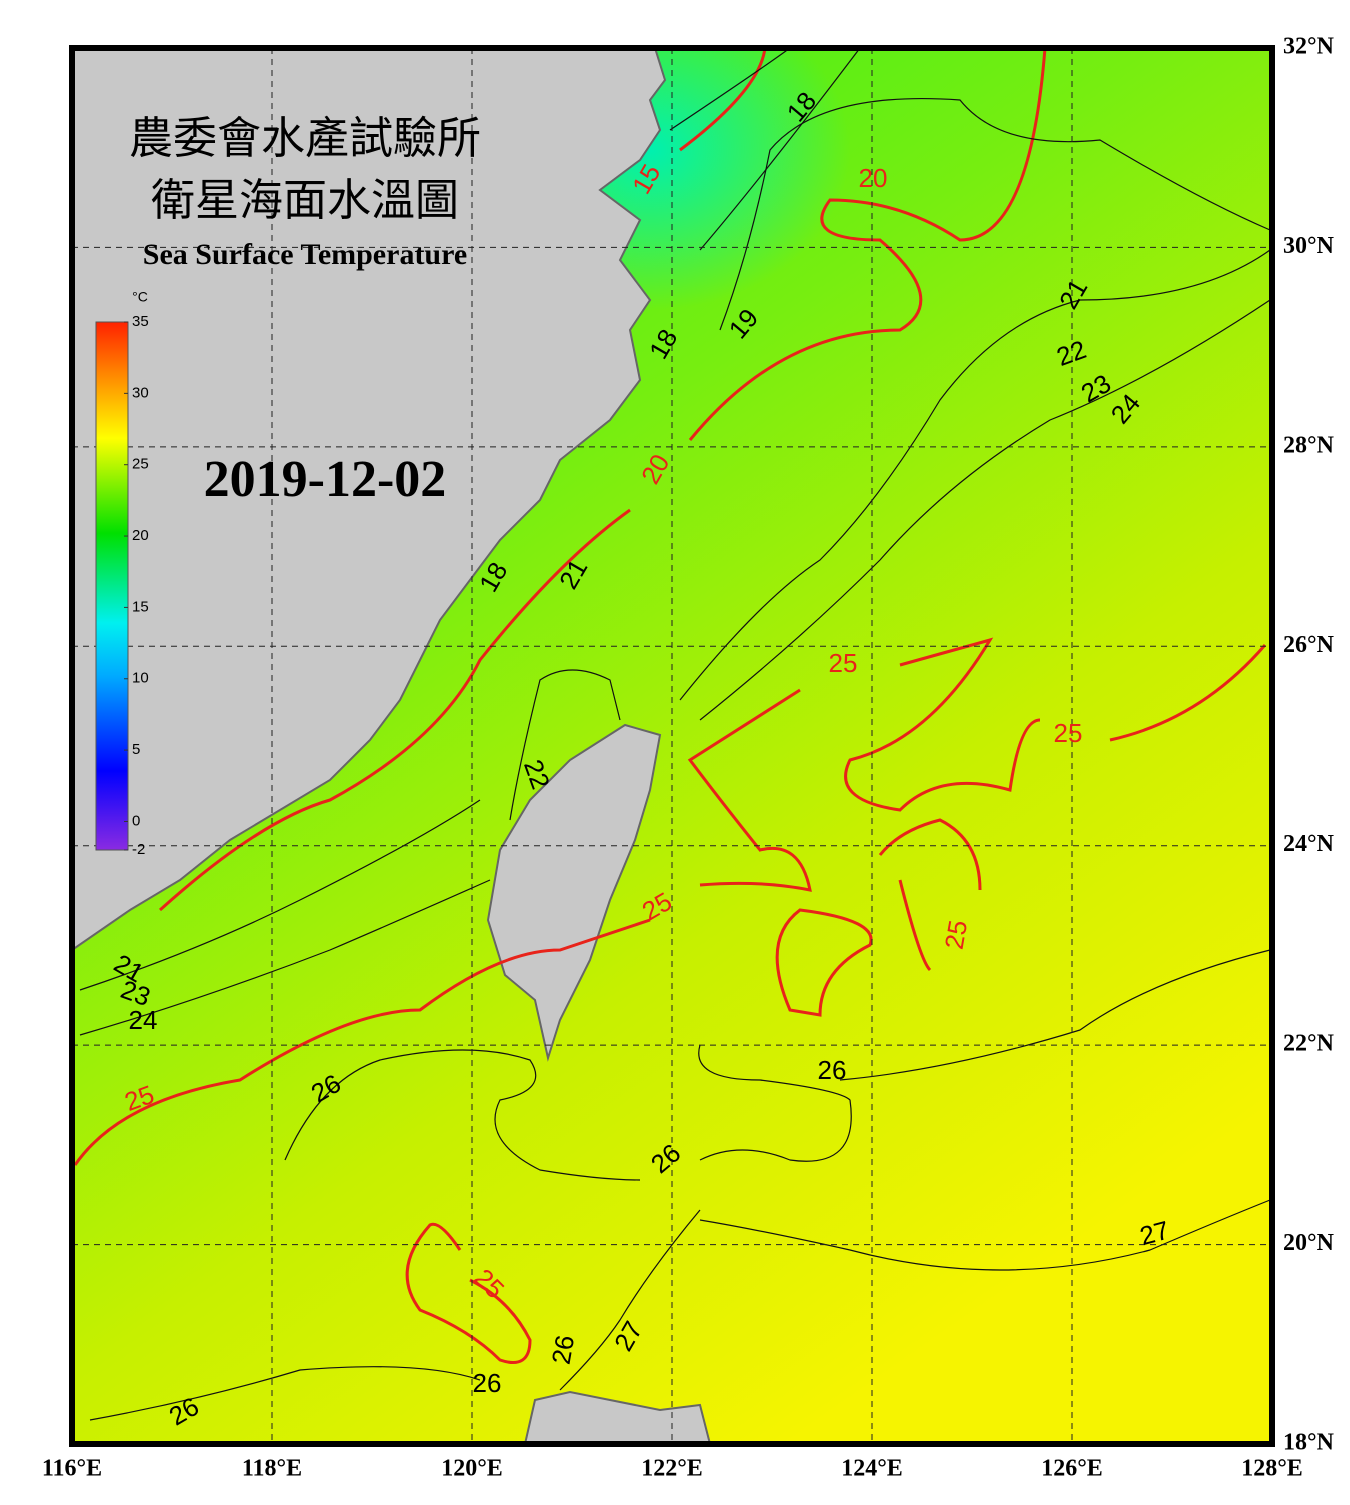 The width and height of the screenshot is (1350, 1505). I want to click on date: 2019-12-02, so click(325, 479).